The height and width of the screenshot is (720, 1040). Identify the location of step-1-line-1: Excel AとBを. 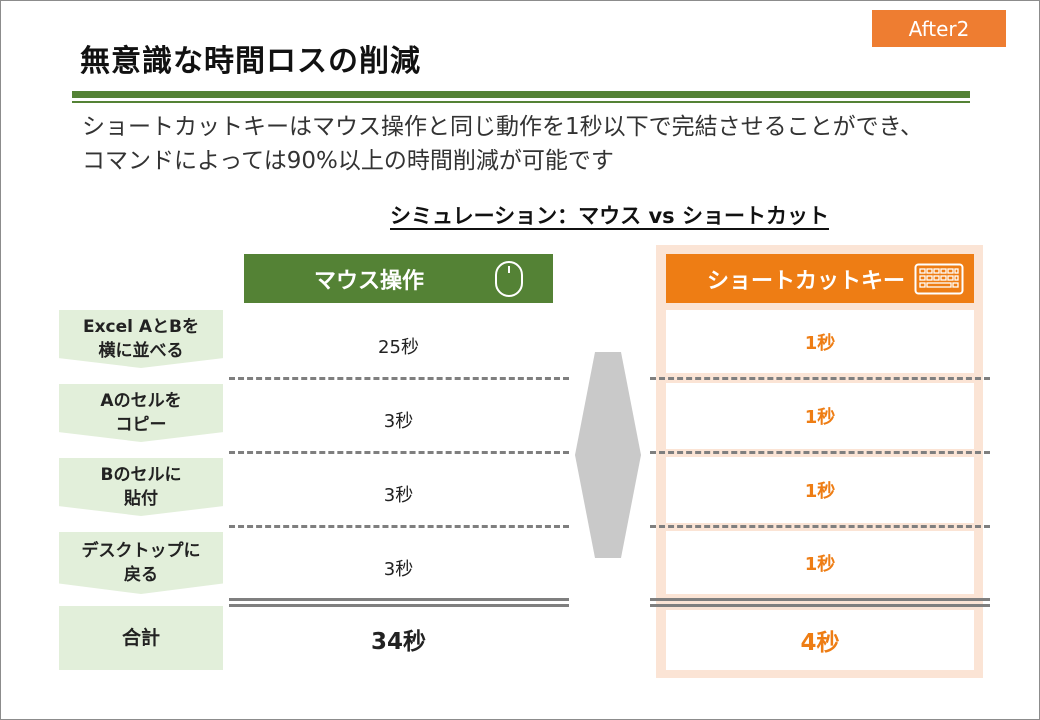
(141, 327).